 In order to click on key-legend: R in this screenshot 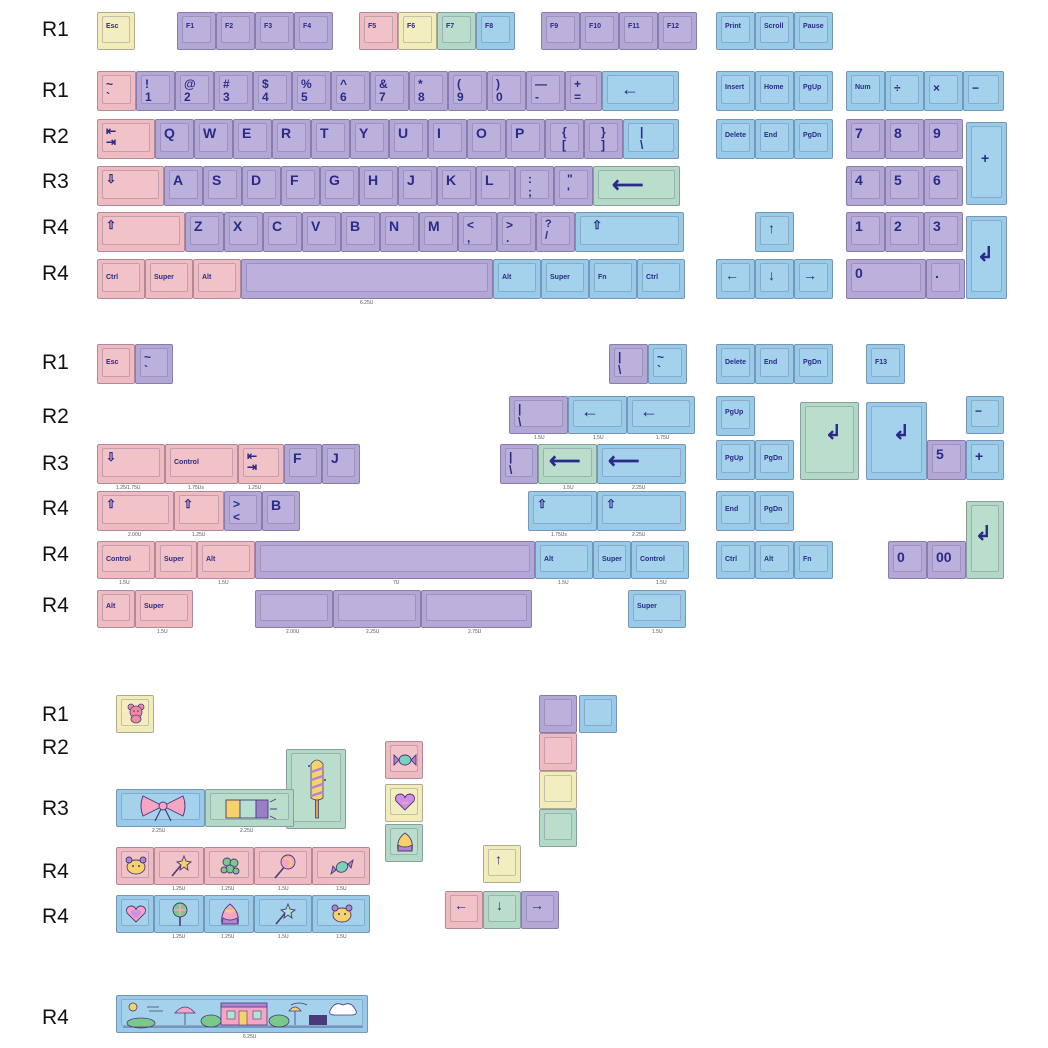, I will do `click(286, 133)`.